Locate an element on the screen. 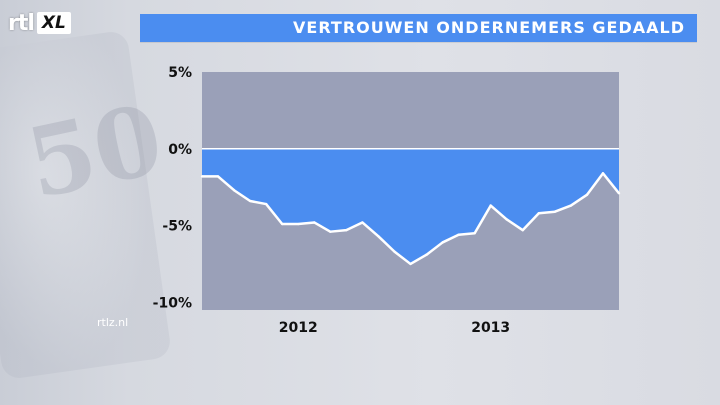 The height and width of the screenshot is (405, 720). y-tick-label: -5% is located at coordinates (177, 227).